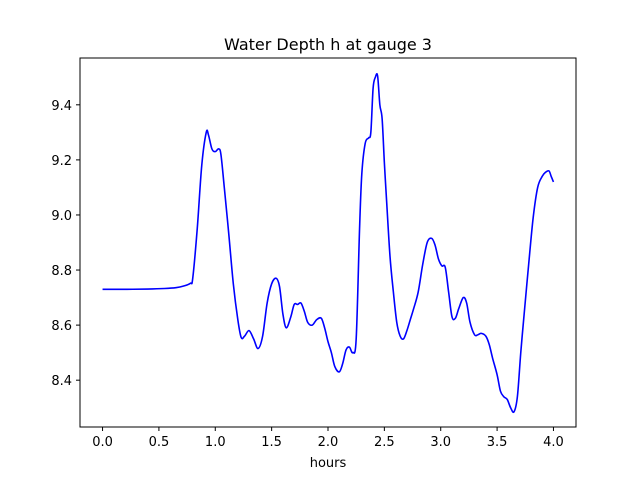  I want to click on y-tick-label: 8.6, so click(61, 326).